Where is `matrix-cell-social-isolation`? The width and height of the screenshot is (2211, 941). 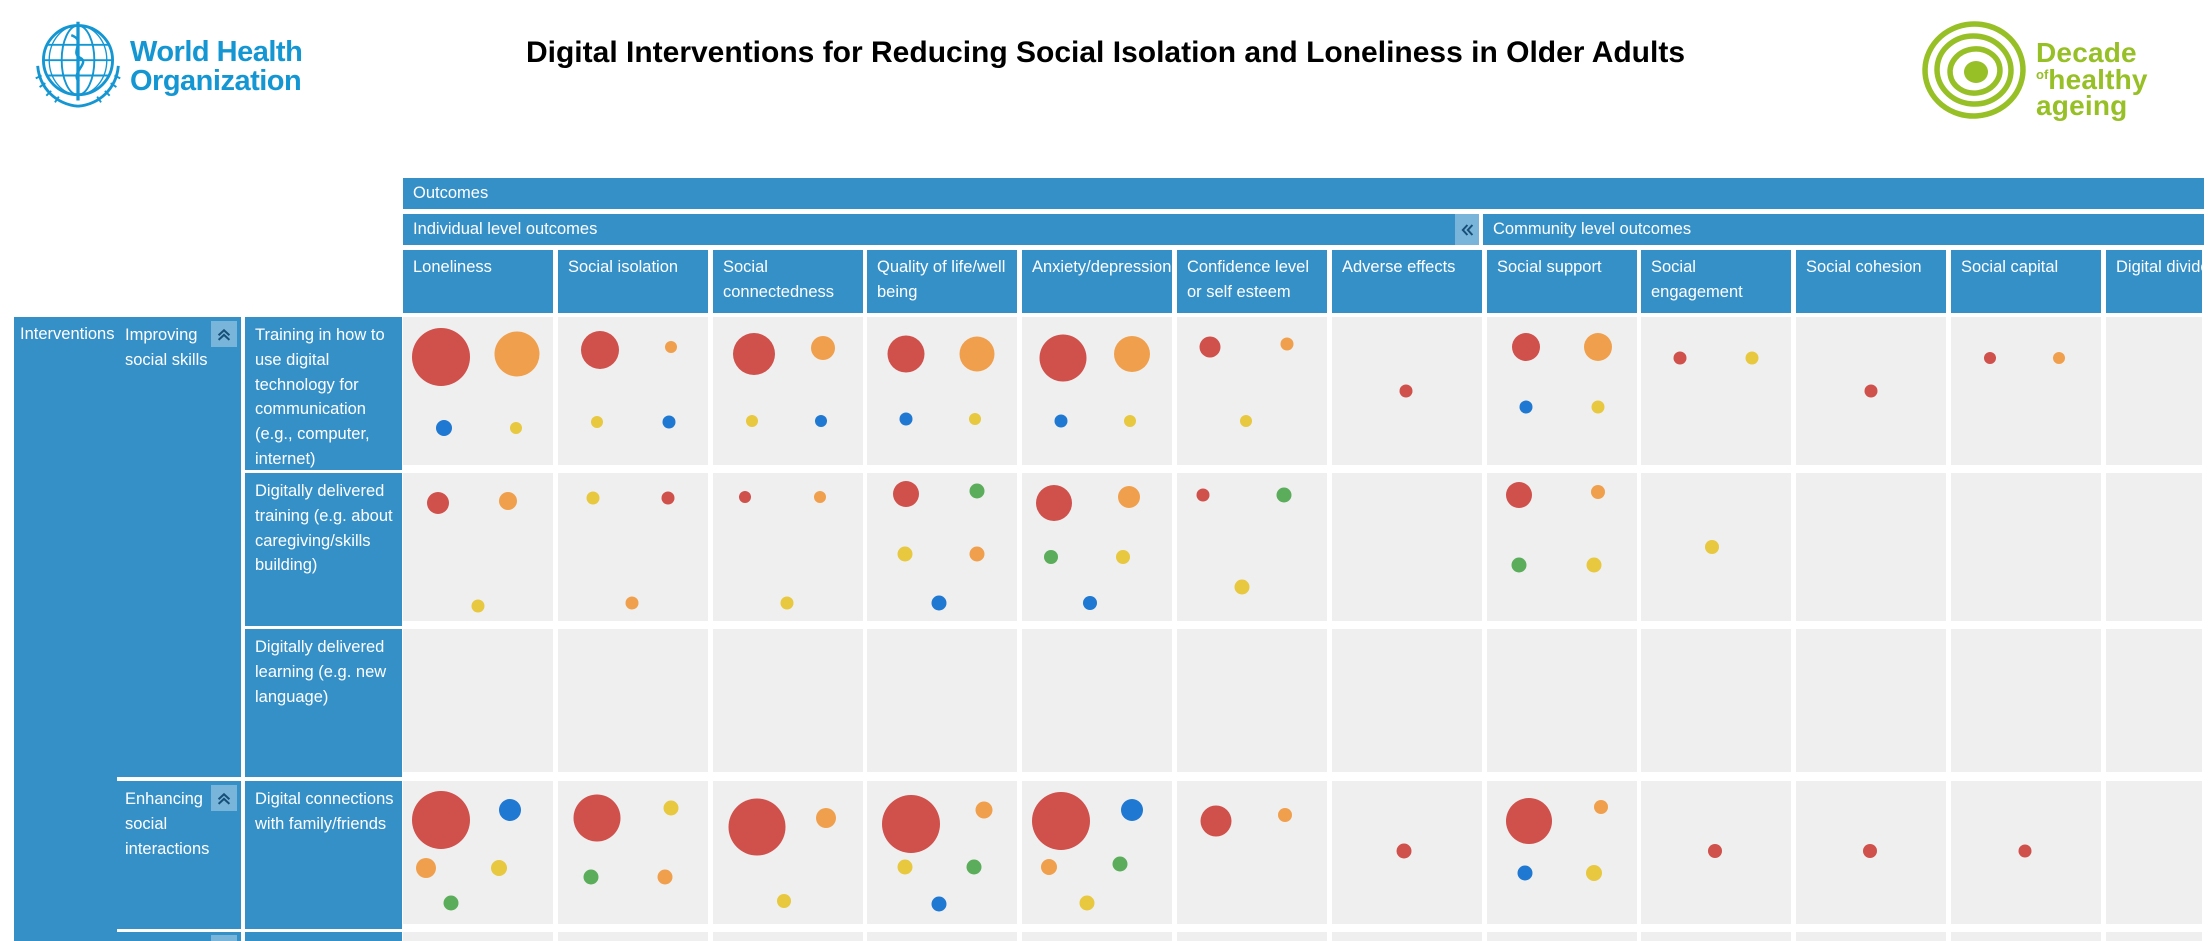 matrix-cell-social-isolation is located at coordinates (633, 700).